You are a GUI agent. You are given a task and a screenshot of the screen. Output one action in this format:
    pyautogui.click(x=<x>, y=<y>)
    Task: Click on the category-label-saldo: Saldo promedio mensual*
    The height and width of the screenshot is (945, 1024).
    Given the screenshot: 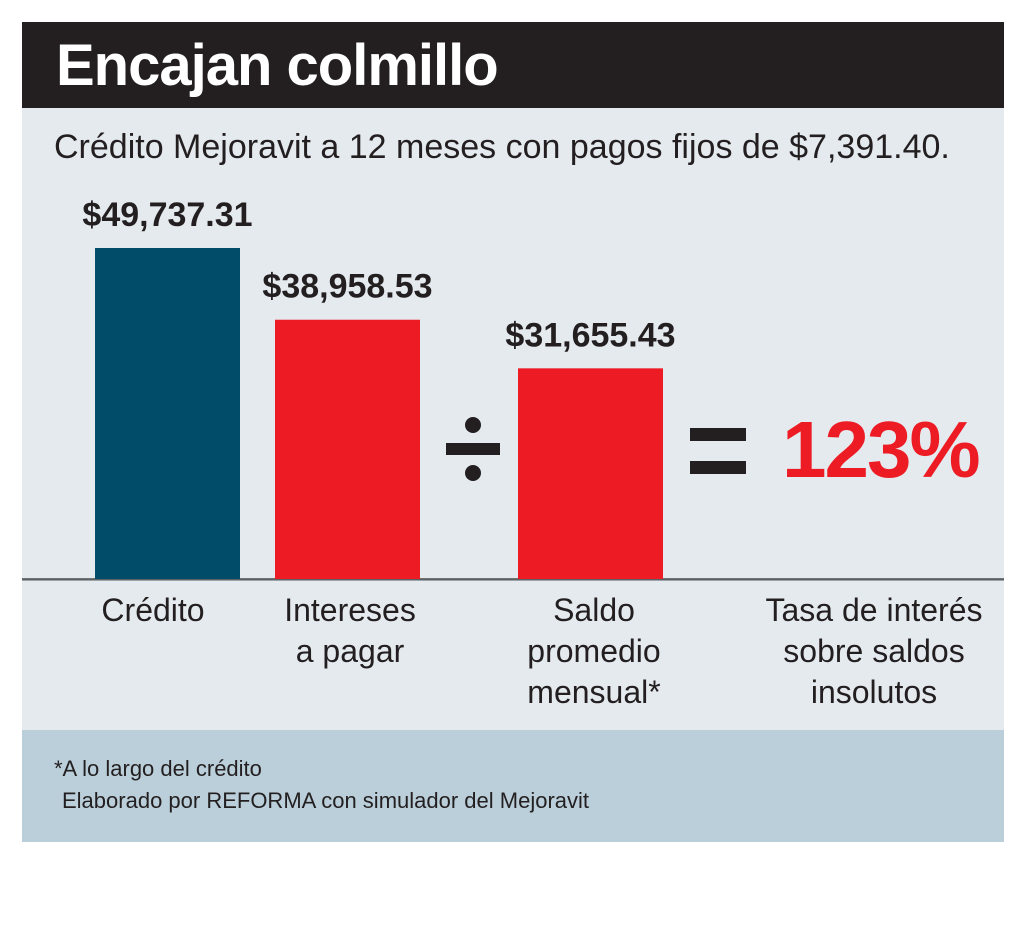 What is the action you would take?
    pyautogui.click(x=594, y=651)
    